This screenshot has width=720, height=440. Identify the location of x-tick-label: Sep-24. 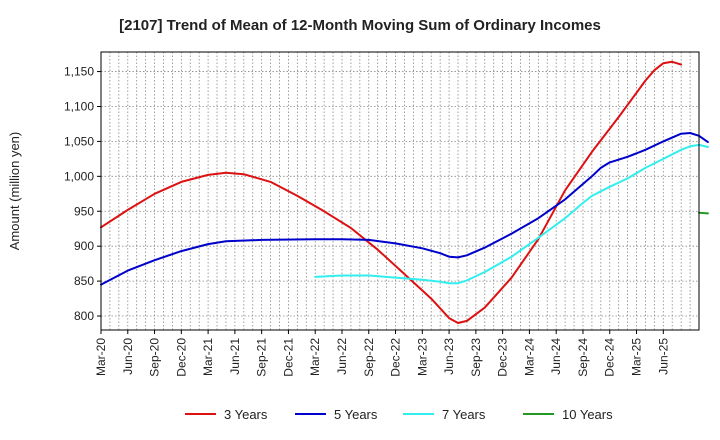
(583, 357).